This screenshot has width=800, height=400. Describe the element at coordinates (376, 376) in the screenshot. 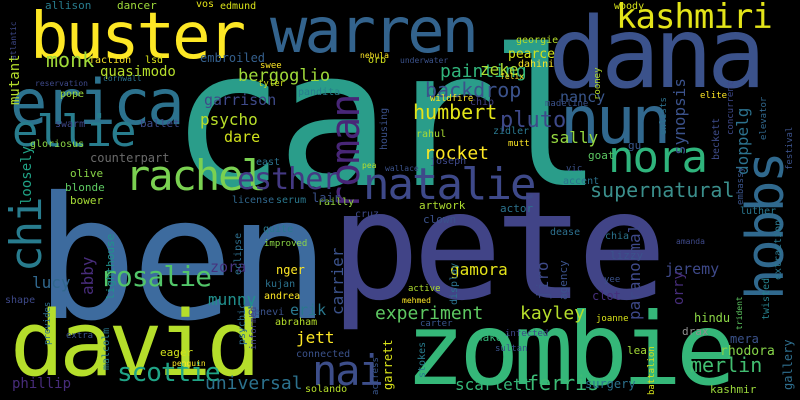

I see `word-actress: actress` at that location.